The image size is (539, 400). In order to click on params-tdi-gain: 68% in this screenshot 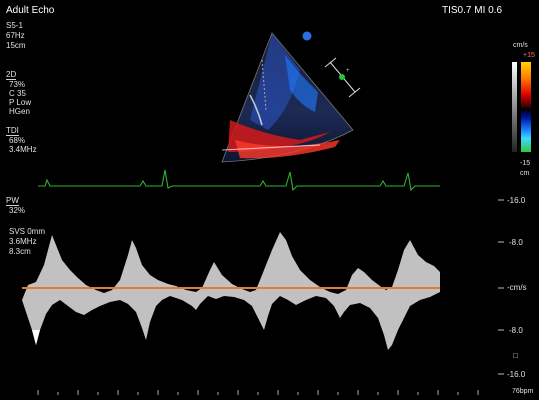, I will do `click(17, 140)`.